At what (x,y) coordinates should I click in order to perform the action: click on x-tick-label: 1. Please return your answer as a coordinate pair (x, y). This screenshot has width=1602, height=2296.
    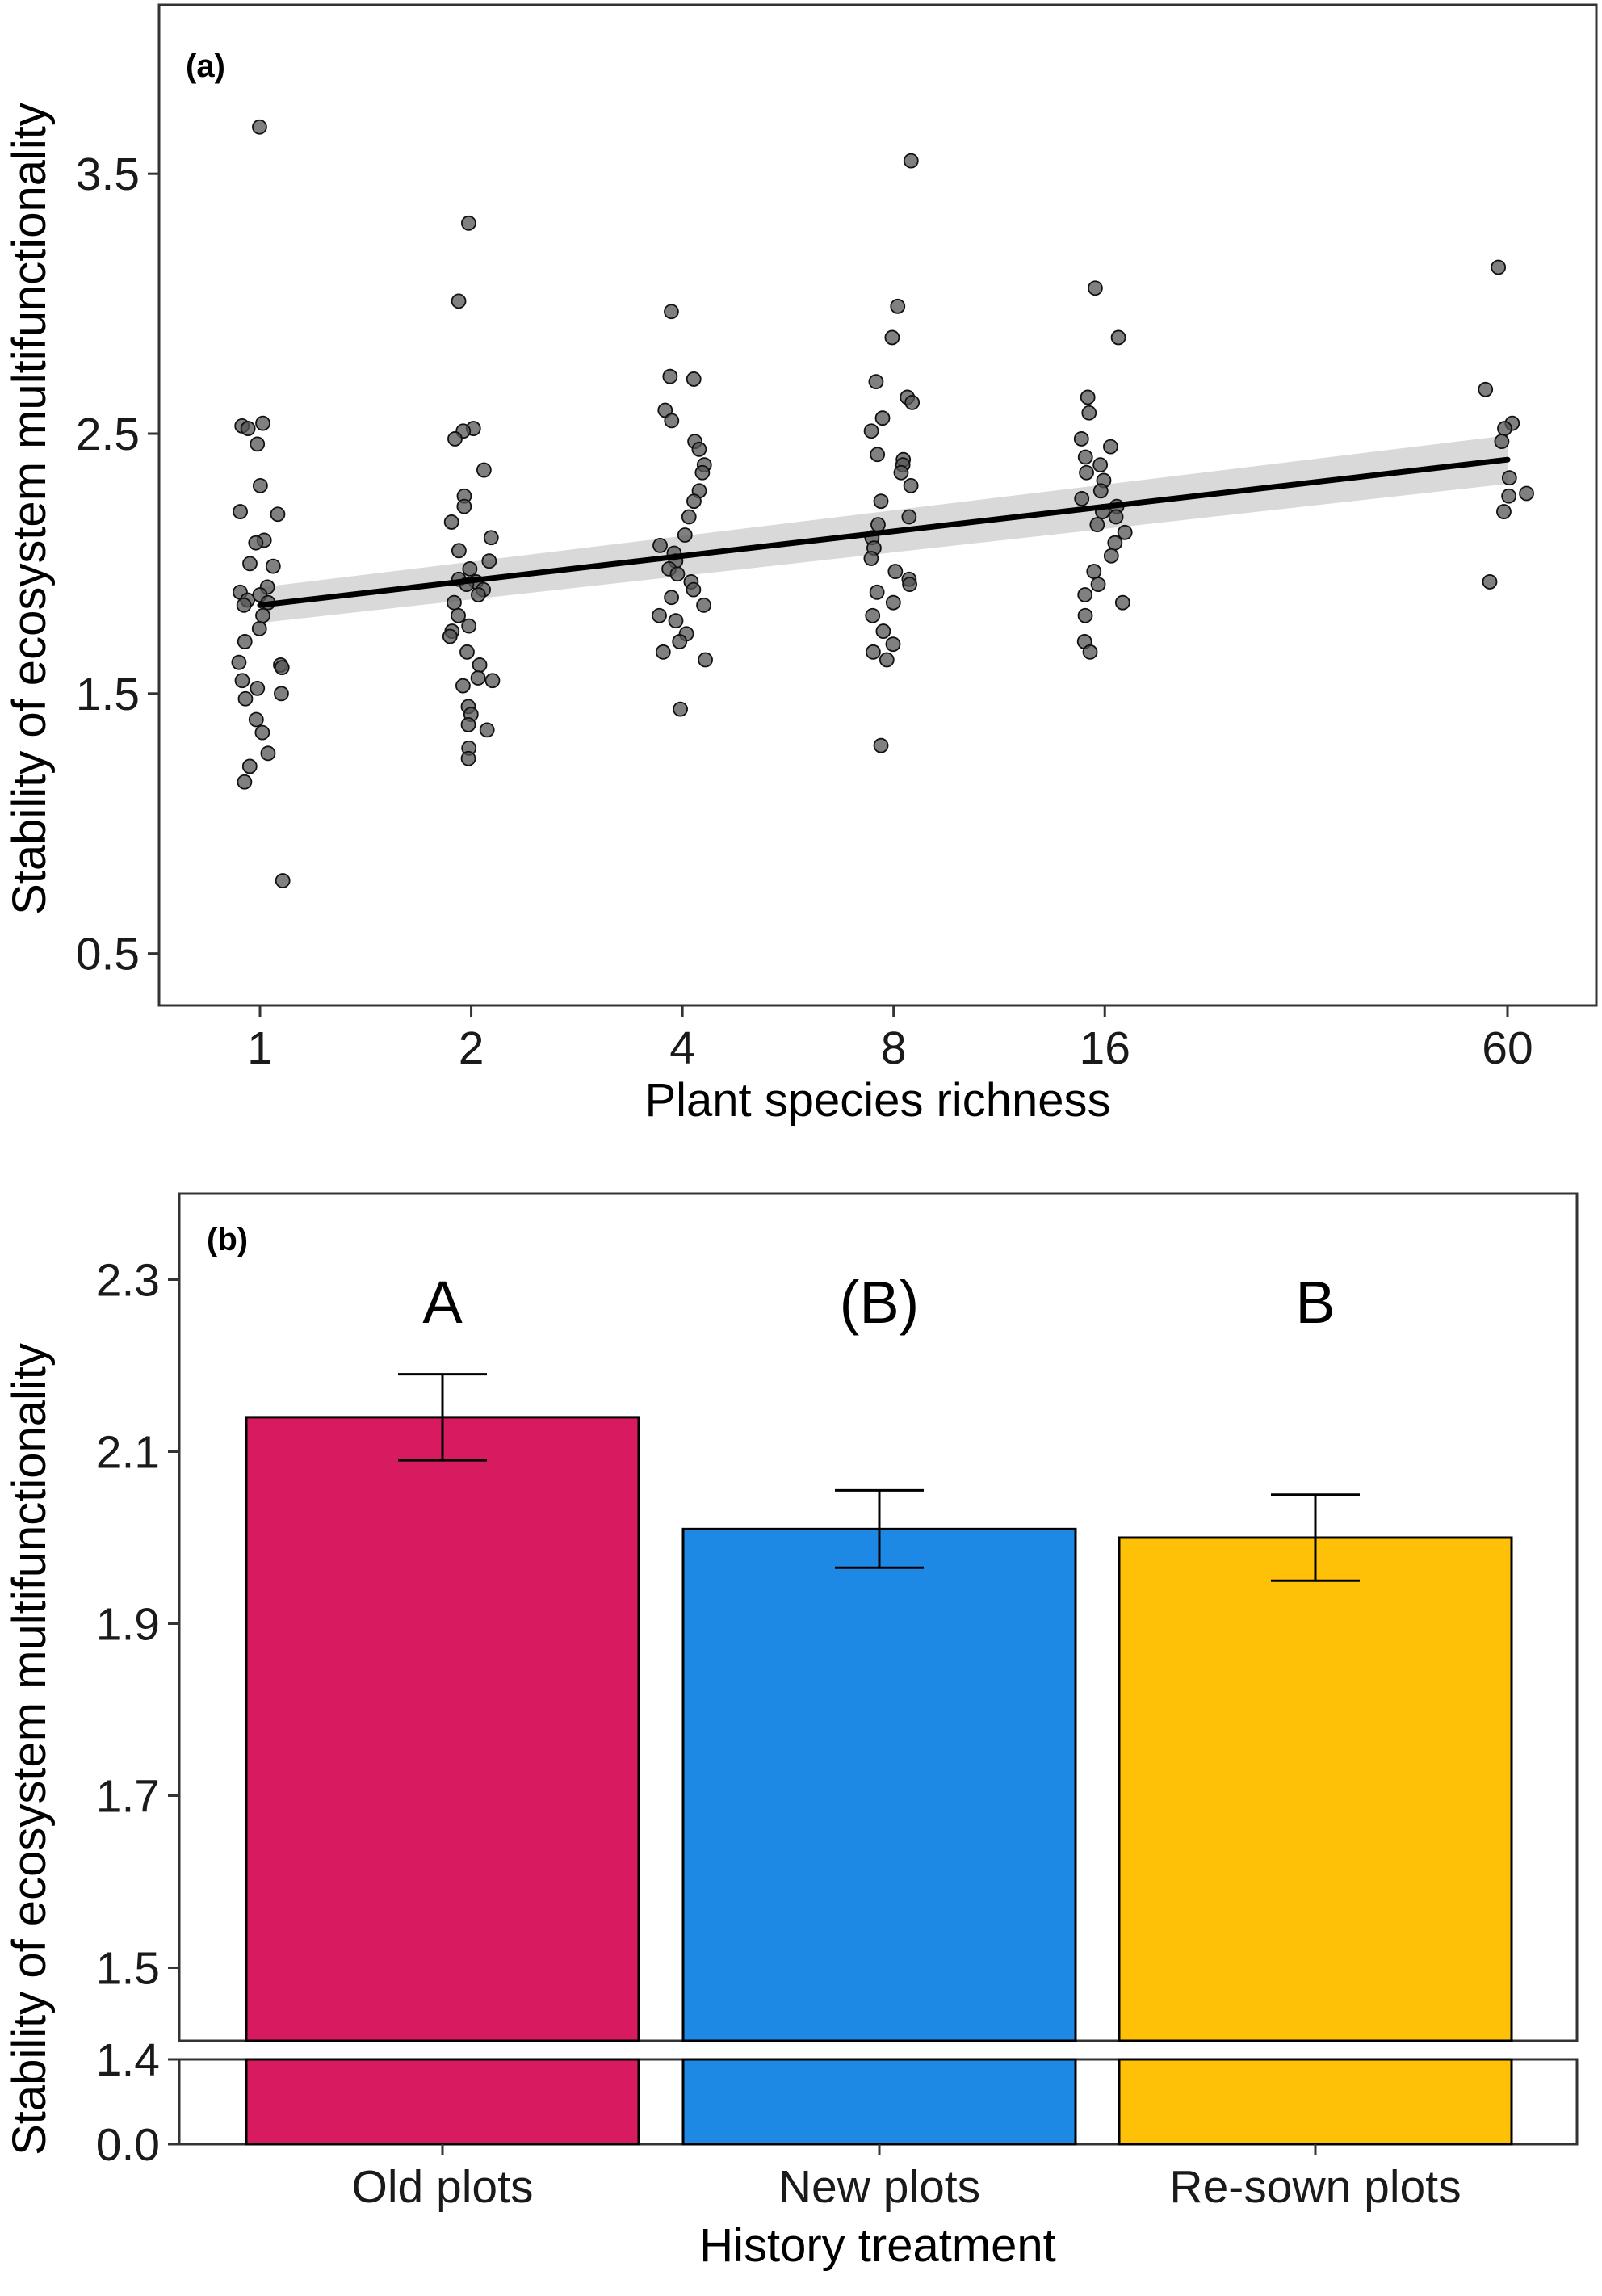
    Looking at the image, I should click on (260, 1048).